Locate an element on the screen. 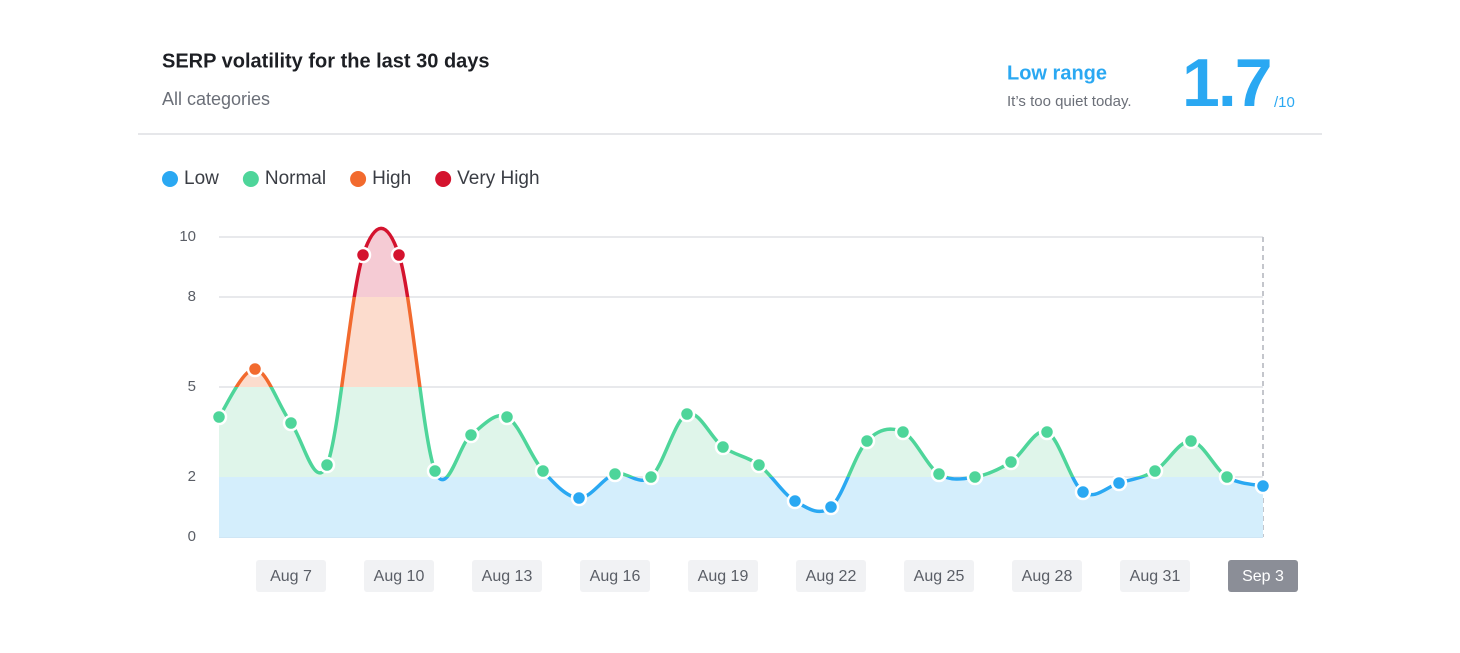 The image size is (1460, 653). x-tick-label: Aug 31 is located at coordinates (1155, 576).